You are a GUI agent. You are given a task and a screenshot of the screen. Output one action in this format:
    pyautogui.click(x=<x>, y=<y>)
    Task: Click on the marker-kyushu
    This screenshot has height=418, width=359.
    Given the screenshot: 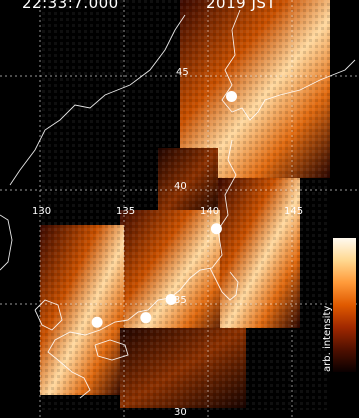 What is the action you would take?
    pyautogui.click(x=97, y=322)
    